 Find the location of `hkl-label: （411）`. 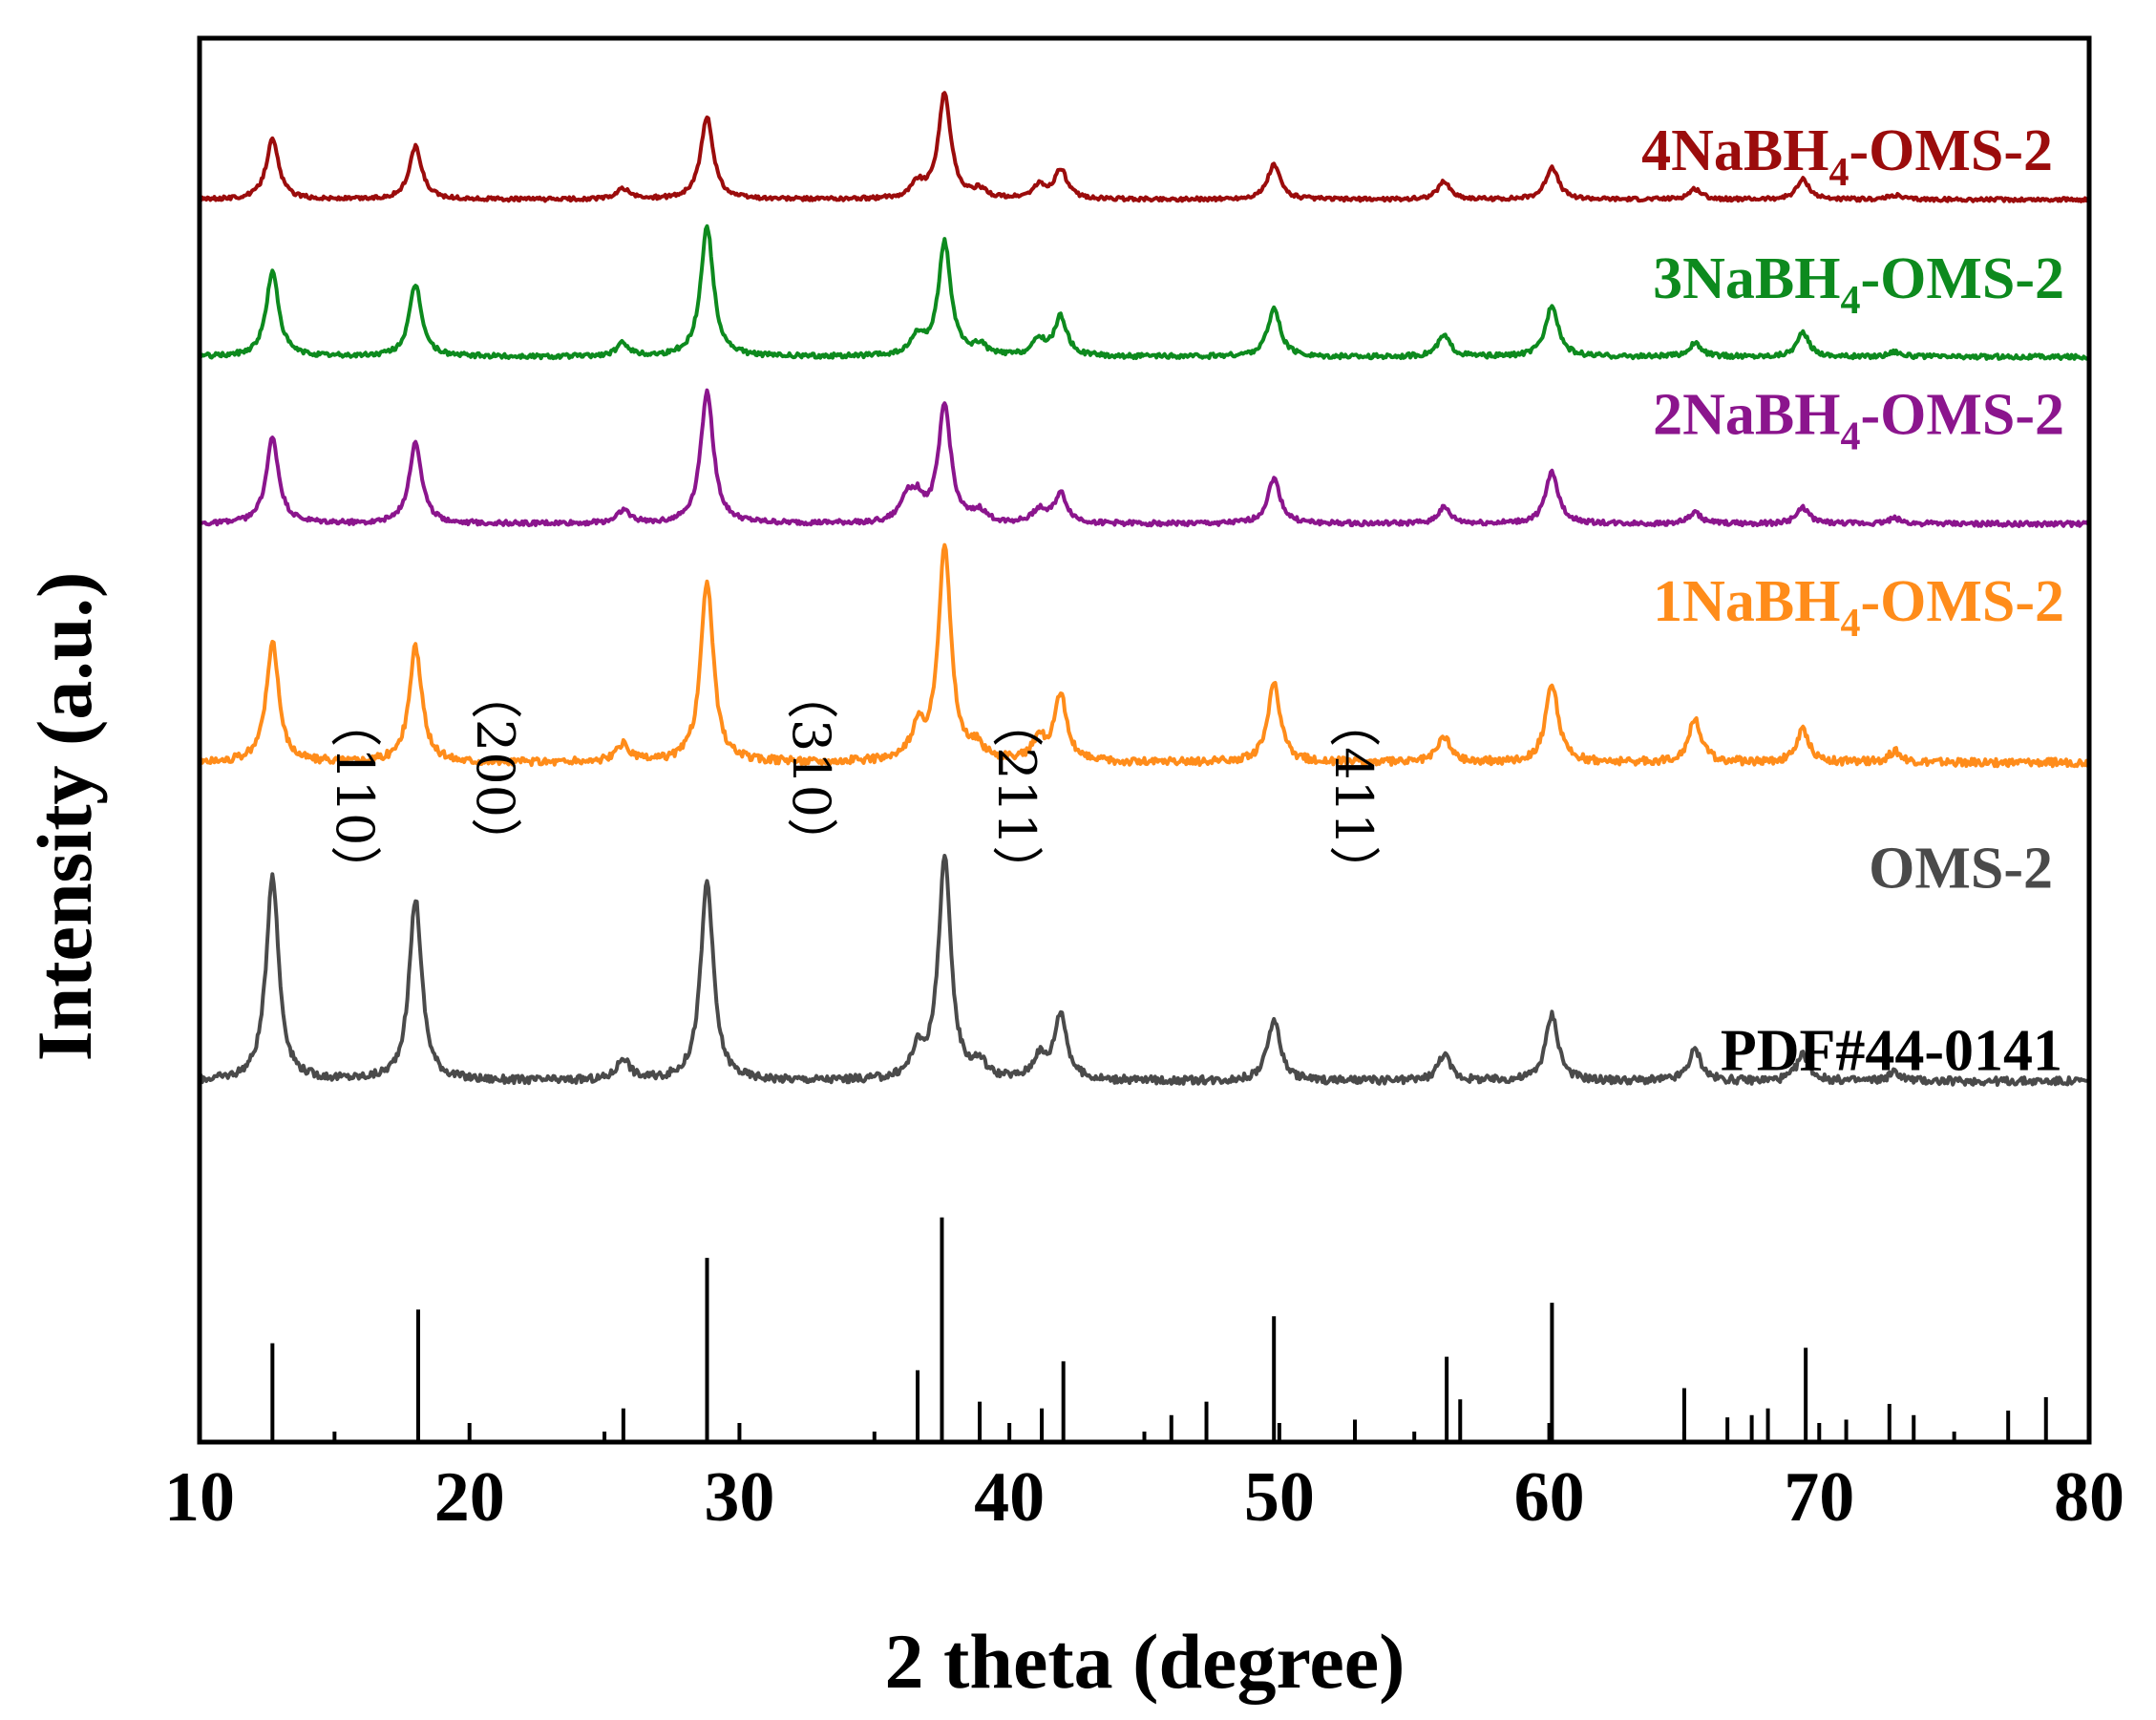

hkl-label: （411） is located at coordinates (1353, 796).